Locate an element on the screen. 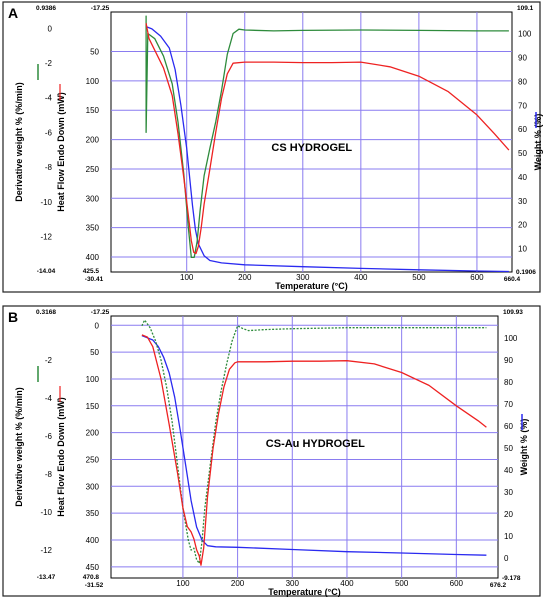 Image resolution: width=550 pixels, height=612 pixels. weight-top-label: 109.93 is located at coordinates (513, 312).